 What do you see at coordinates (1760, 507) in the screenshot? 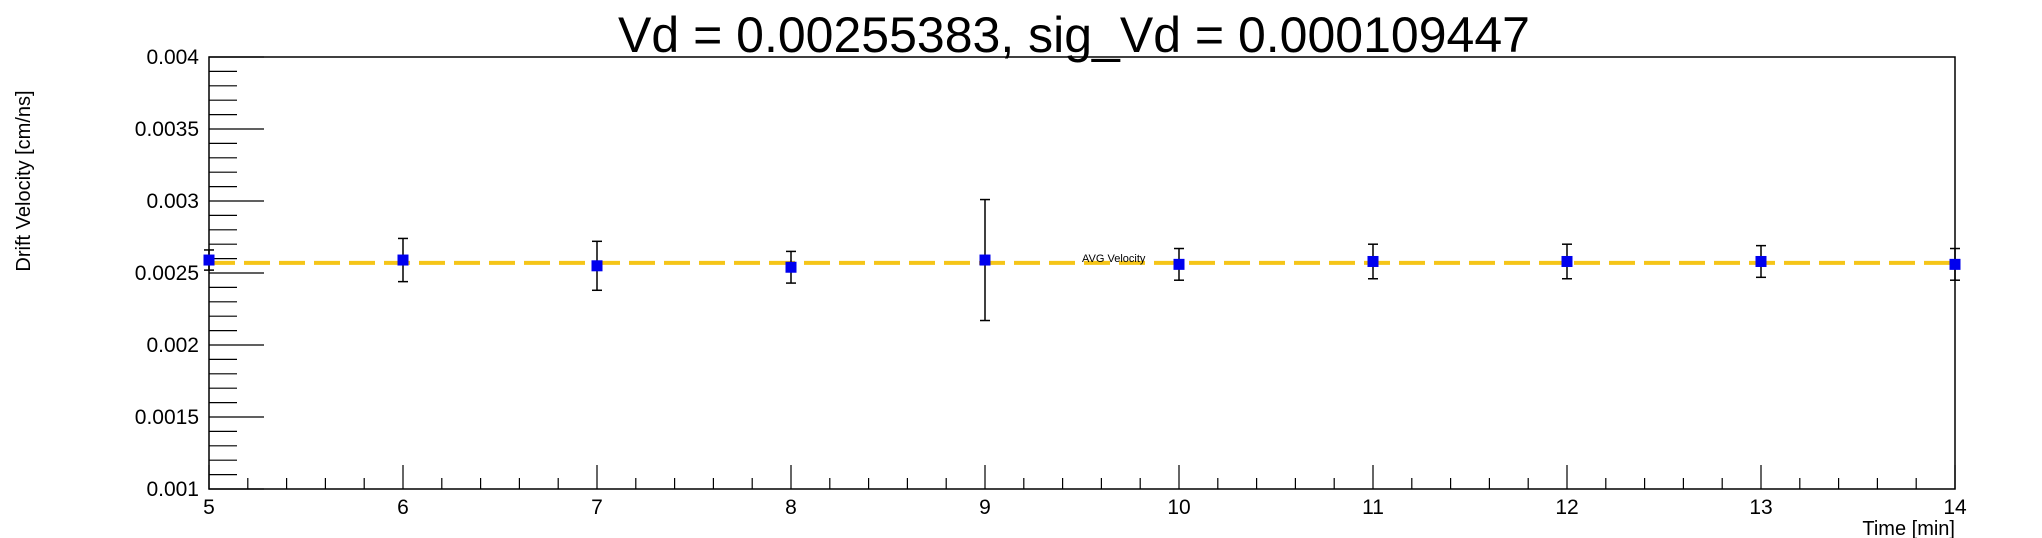
I see `x-tick-label: 13` at bounding box center [1760, 507].